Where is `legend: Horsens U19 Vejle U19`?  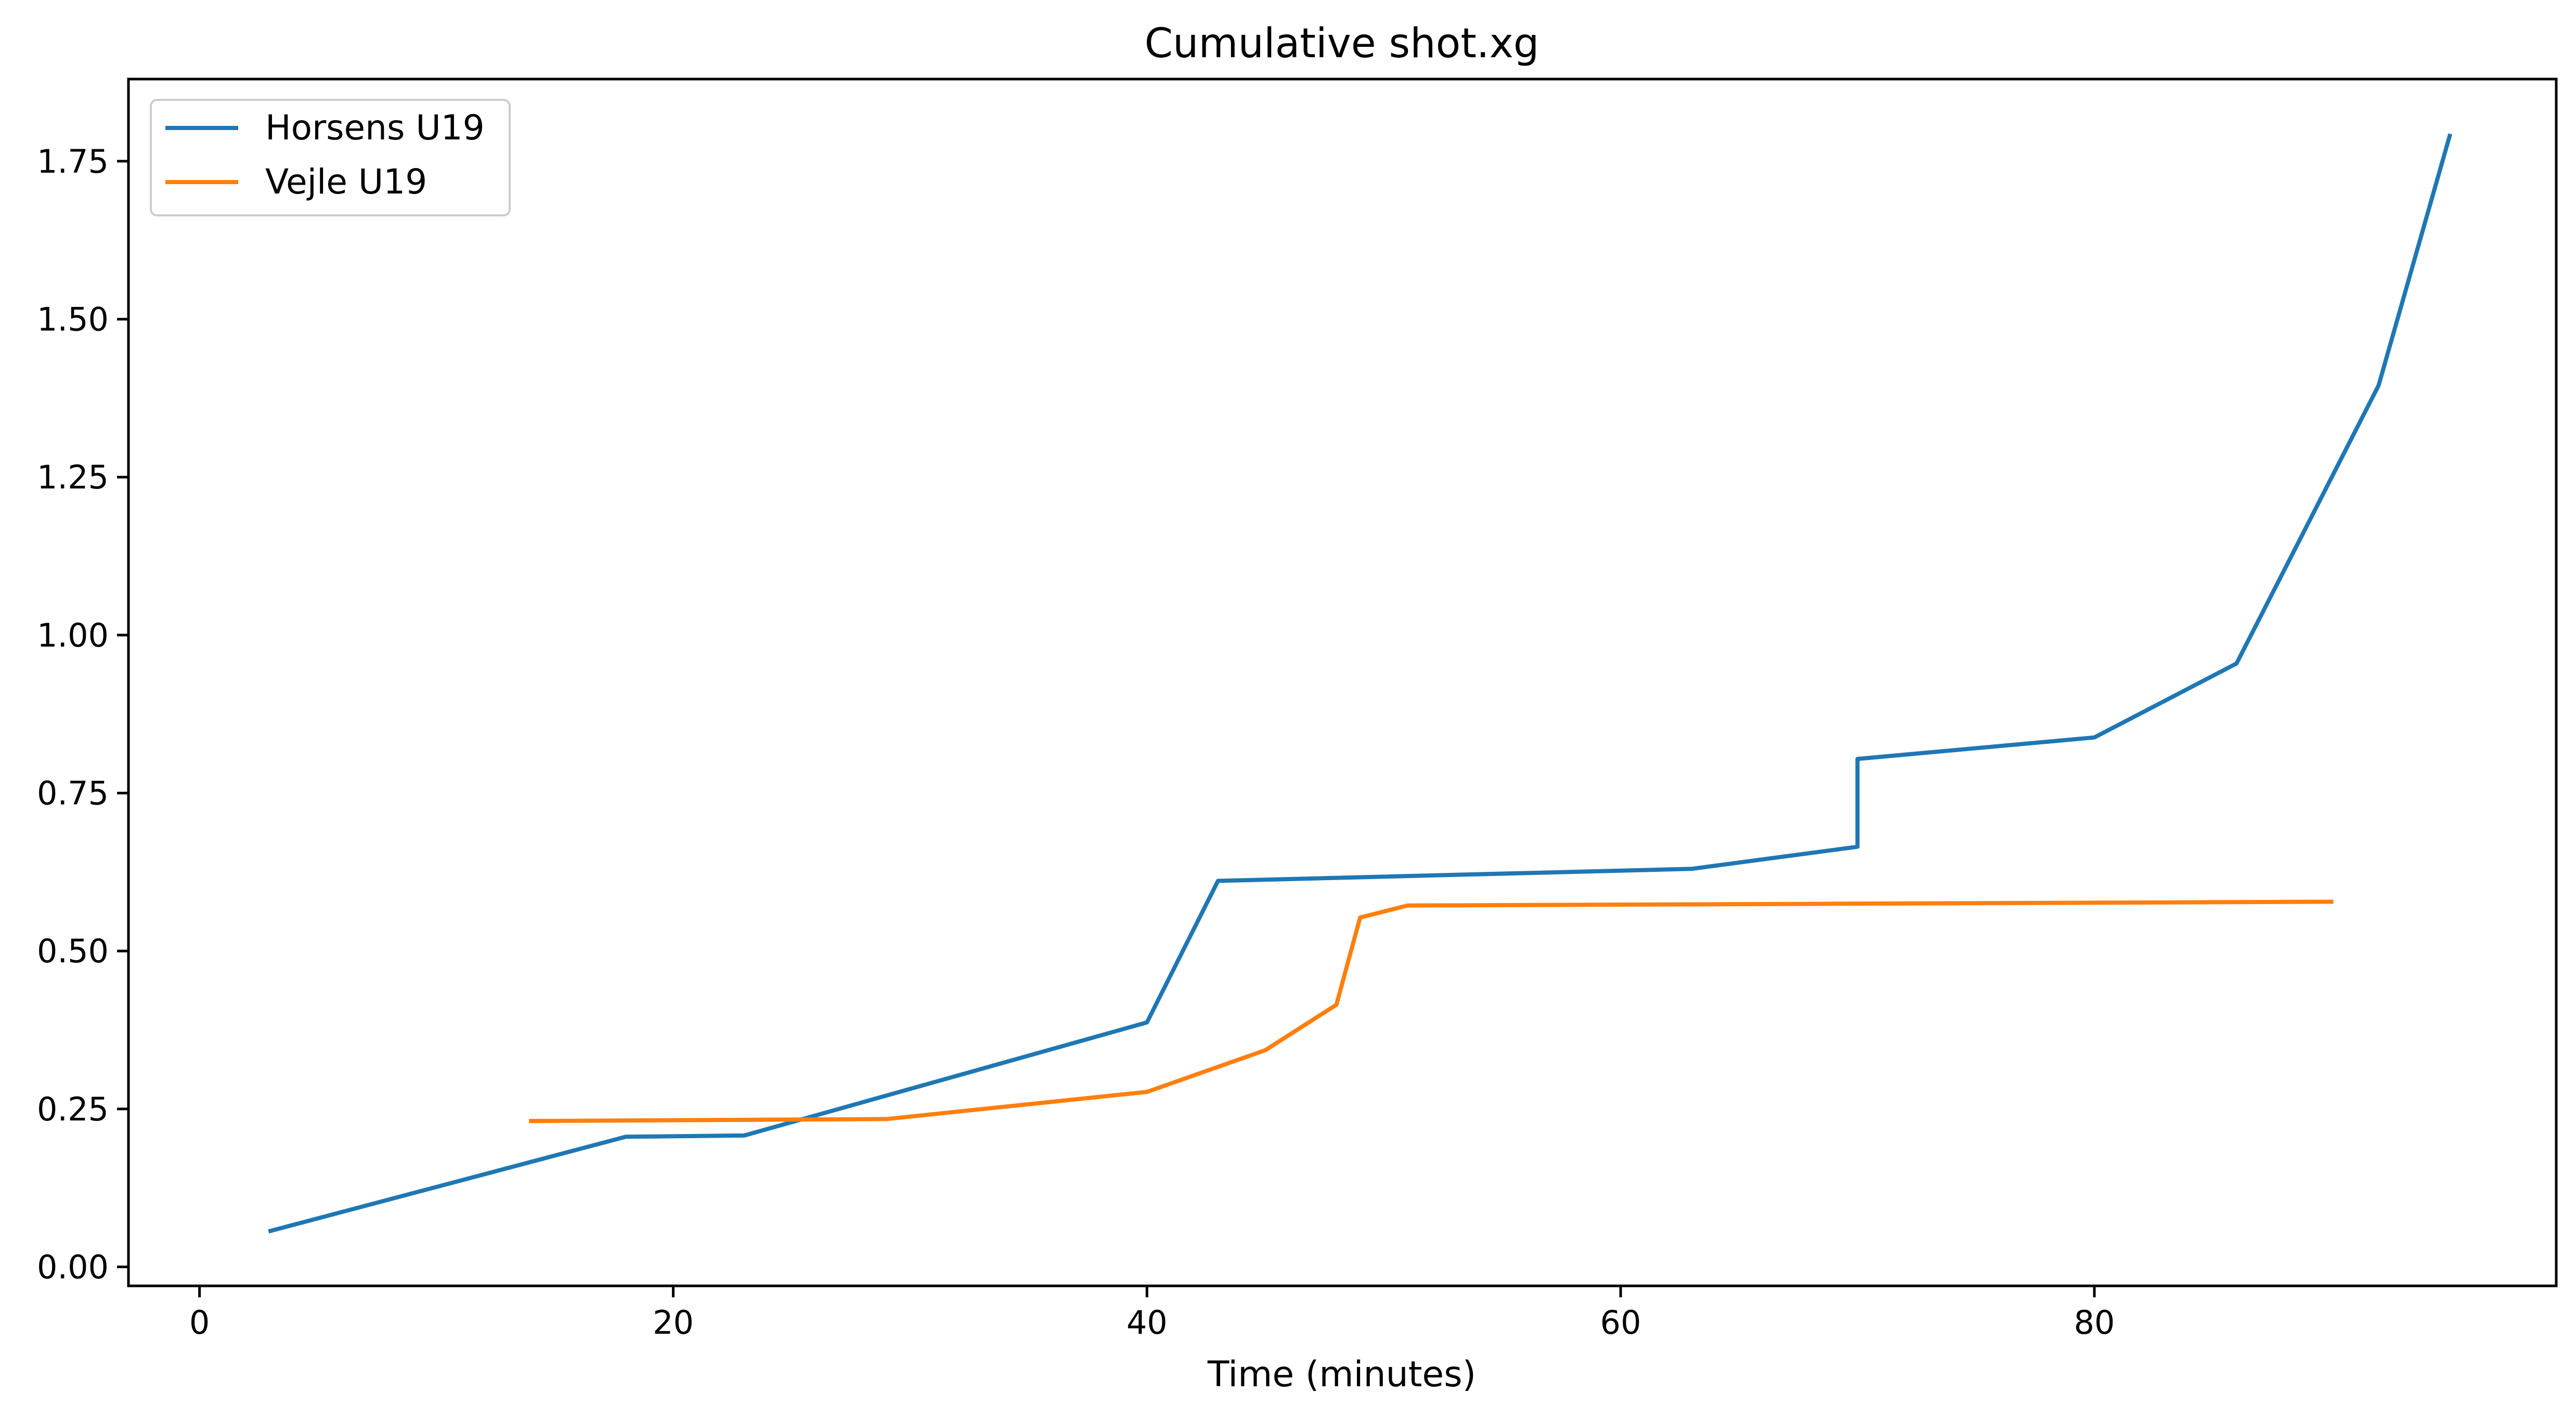 legend: Horsens U19 Vejle U19 is located at coordinates (331, 157).